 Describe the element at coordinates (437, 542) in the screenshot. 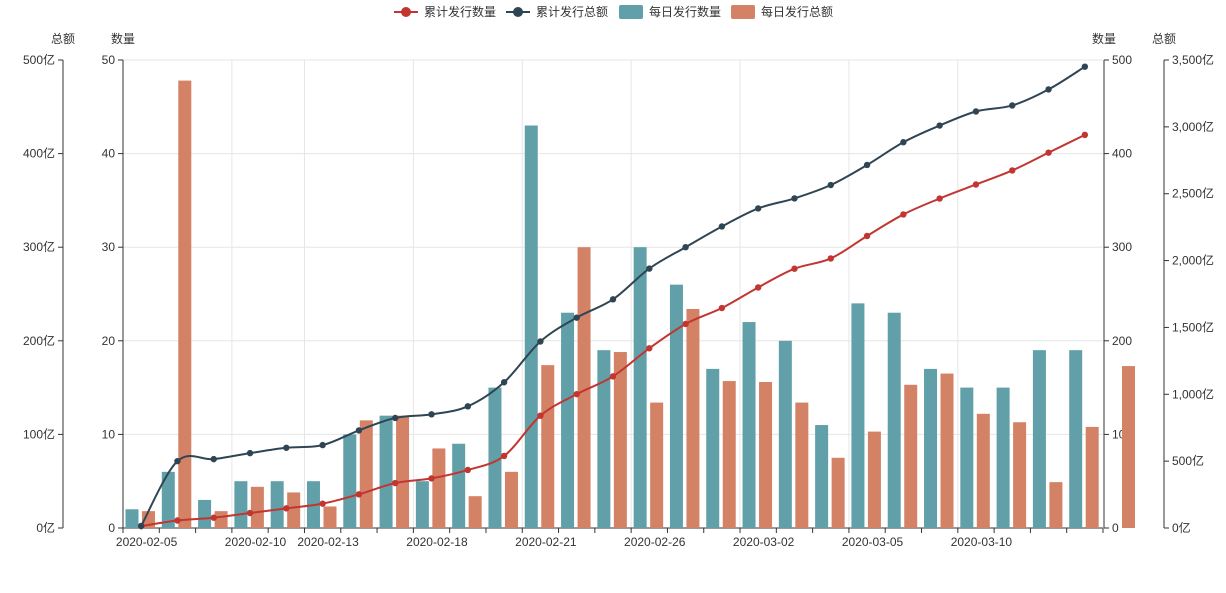

I see `x-tick-label: 2020-02-18` at that location.